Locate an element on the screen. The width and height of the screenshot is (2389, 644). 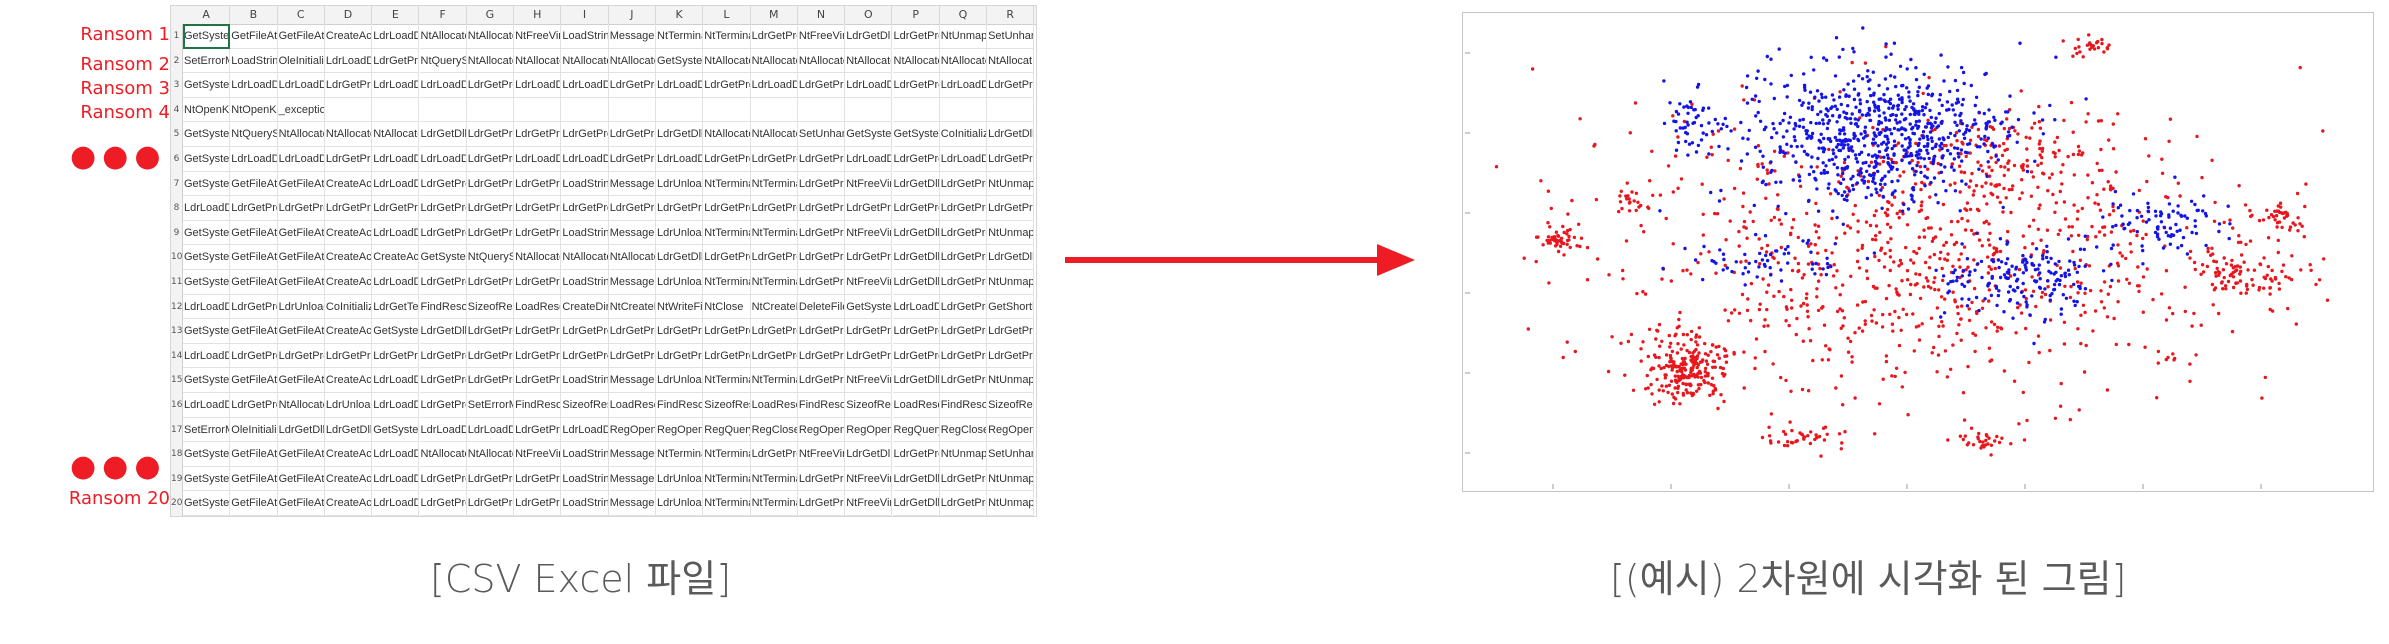
table-cell: SetErrorM is located at coordinates (490, 405).